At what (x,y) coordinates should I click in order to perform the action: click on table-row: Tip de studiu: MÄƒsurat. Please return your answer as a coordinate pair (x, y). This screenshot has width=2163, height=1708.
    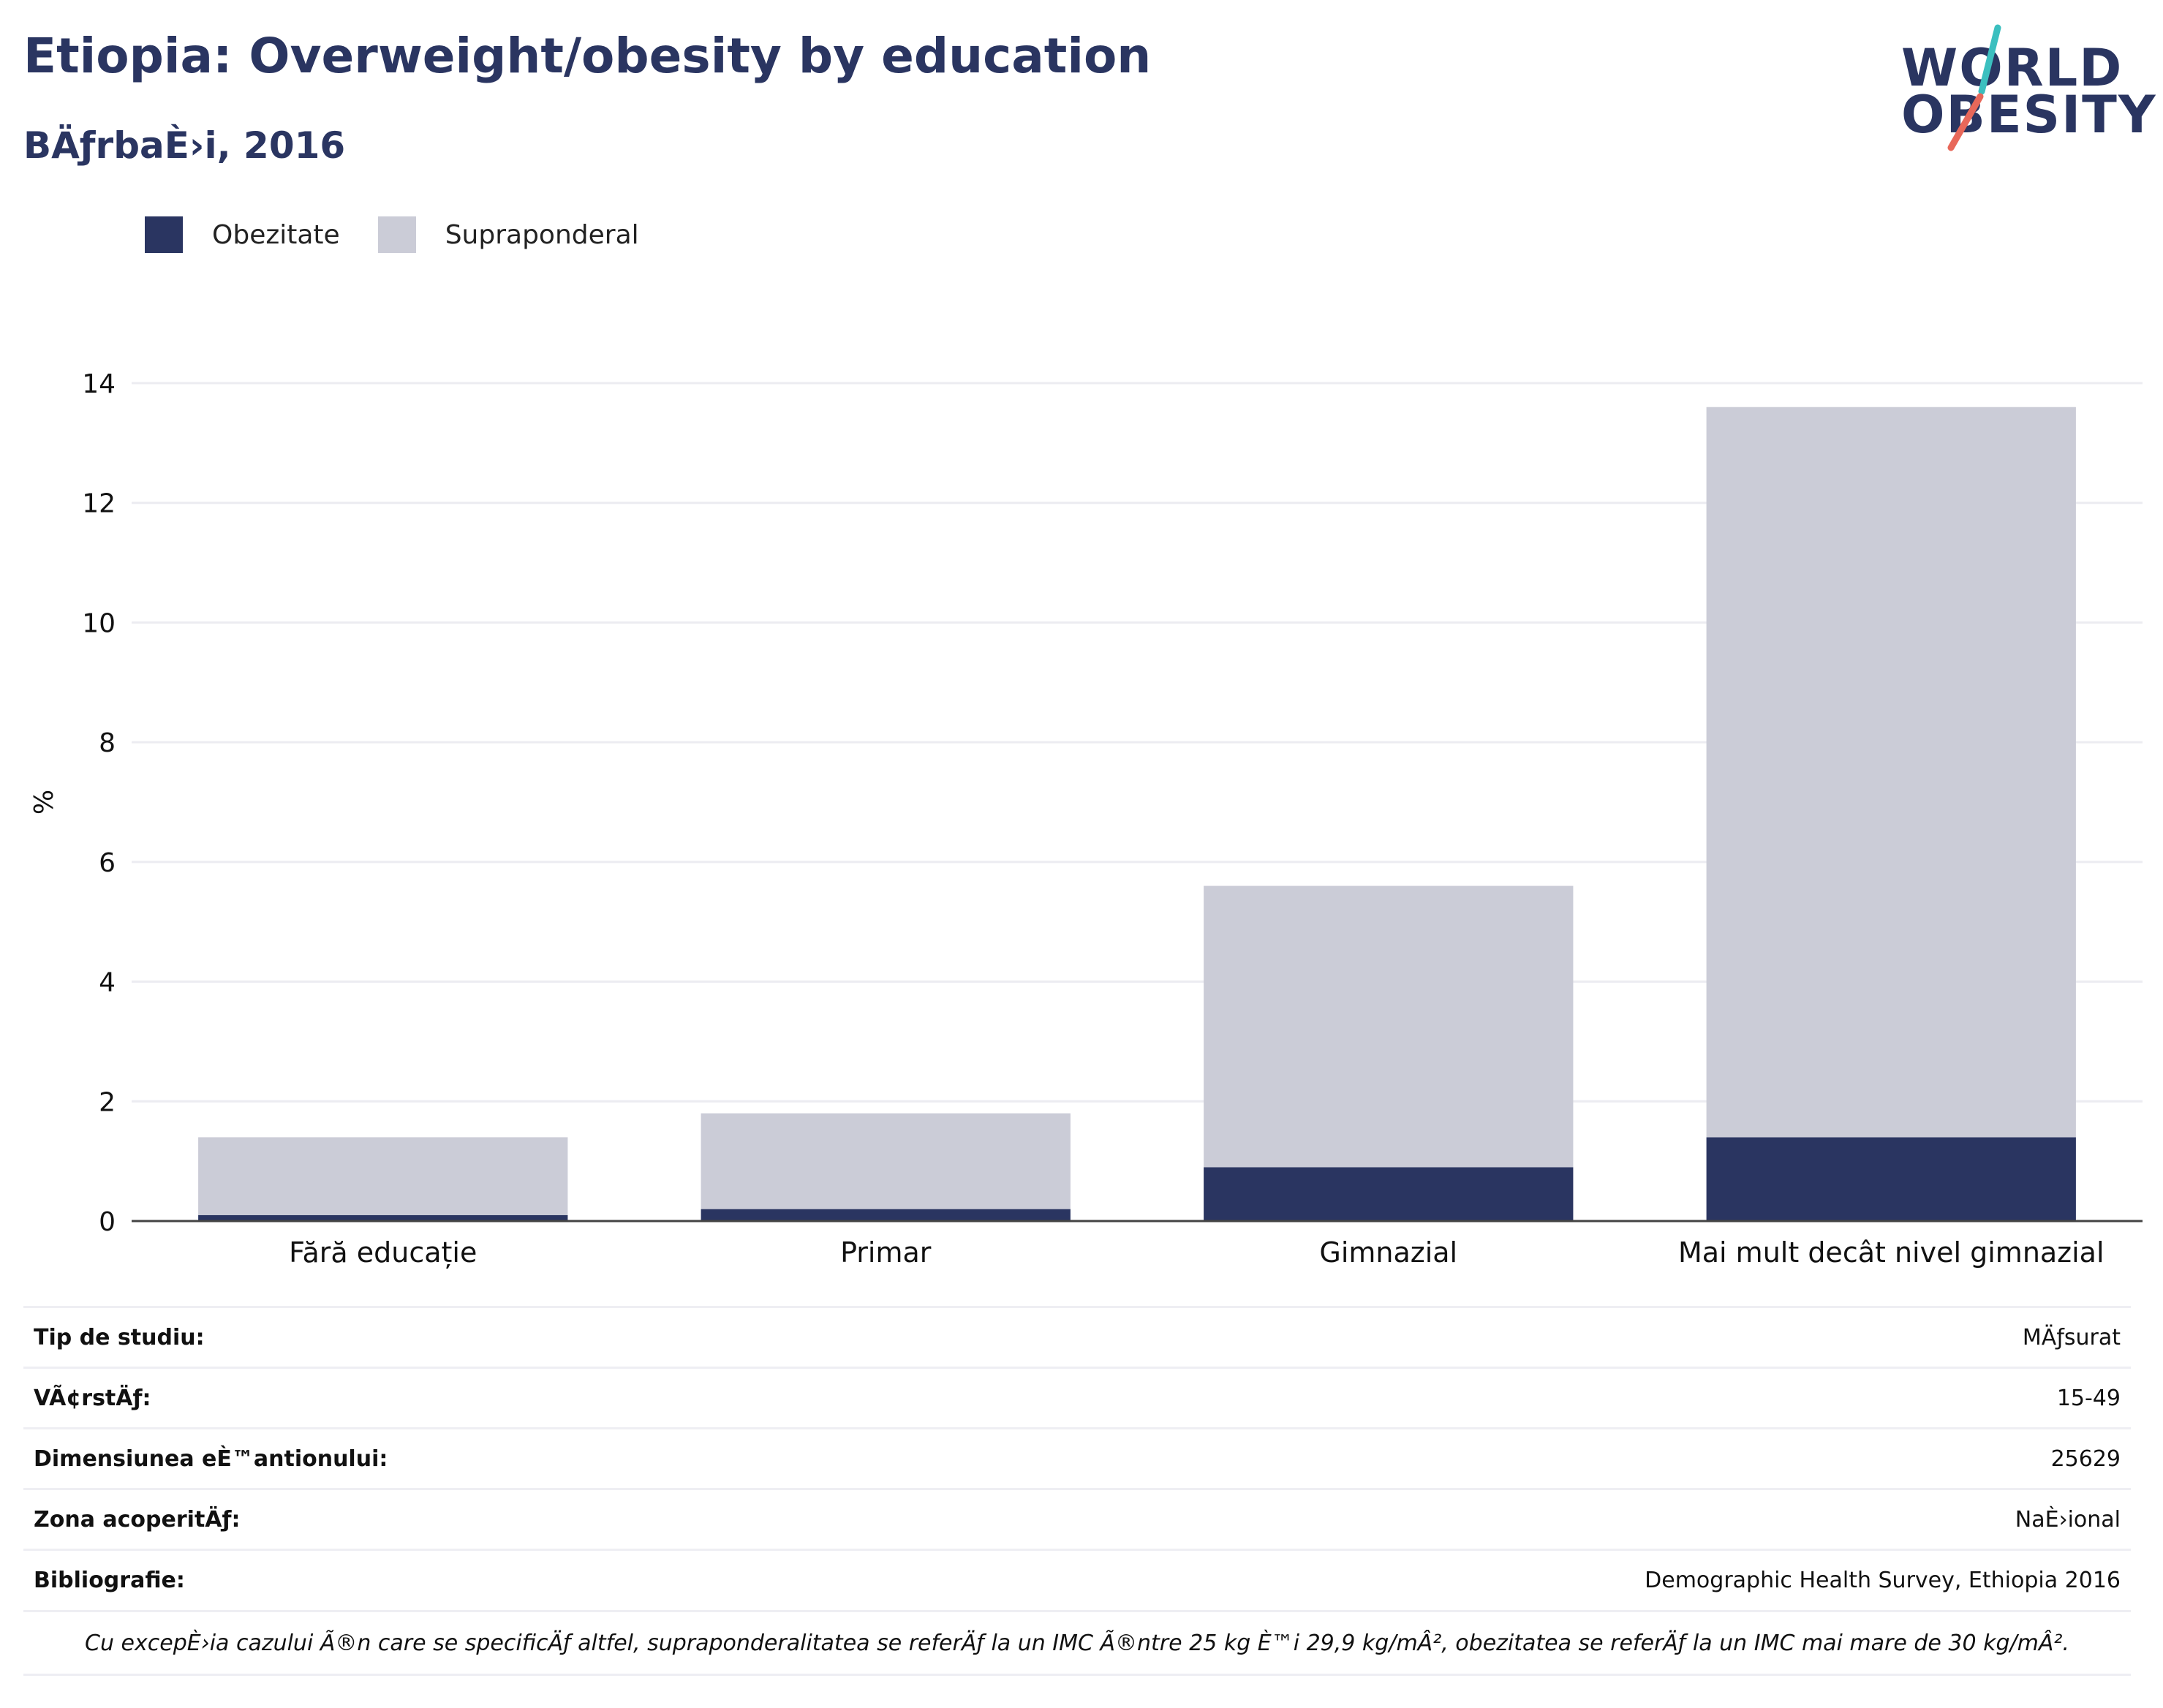
    Looking at the image, I should click on (1077, 1337).